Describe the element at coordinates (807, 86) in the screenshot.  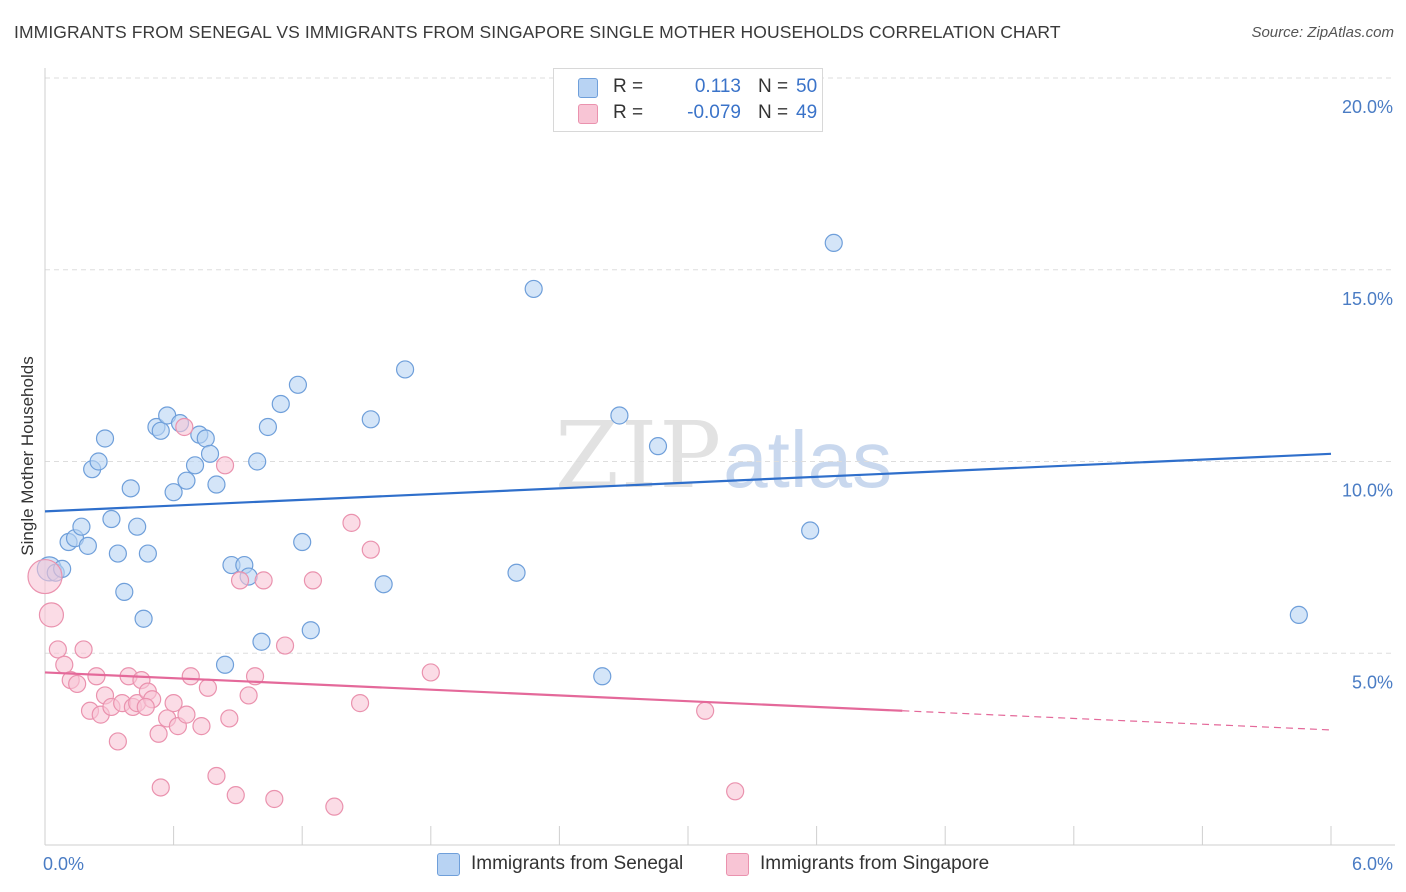
I see `legend-n-value: 50` at that location.